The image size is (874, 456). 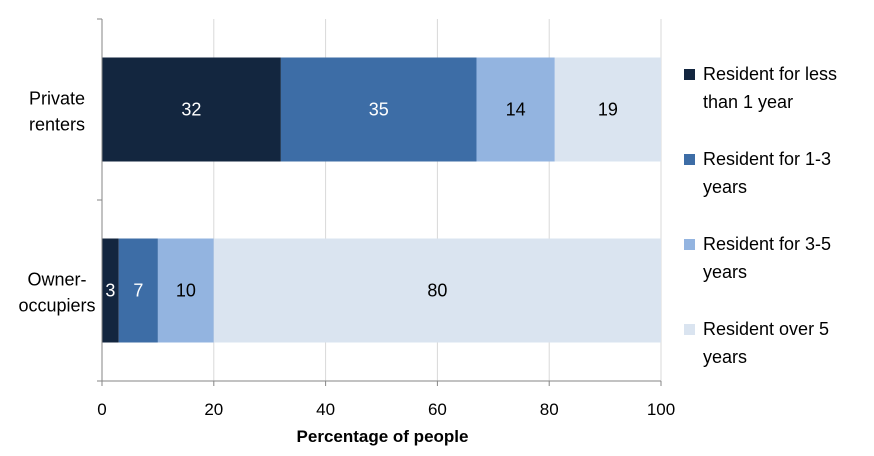 What do you see at coordinates (57, 112) in the screenshot?
I see `category-label: Private renters` at bounding box center [57, 112].